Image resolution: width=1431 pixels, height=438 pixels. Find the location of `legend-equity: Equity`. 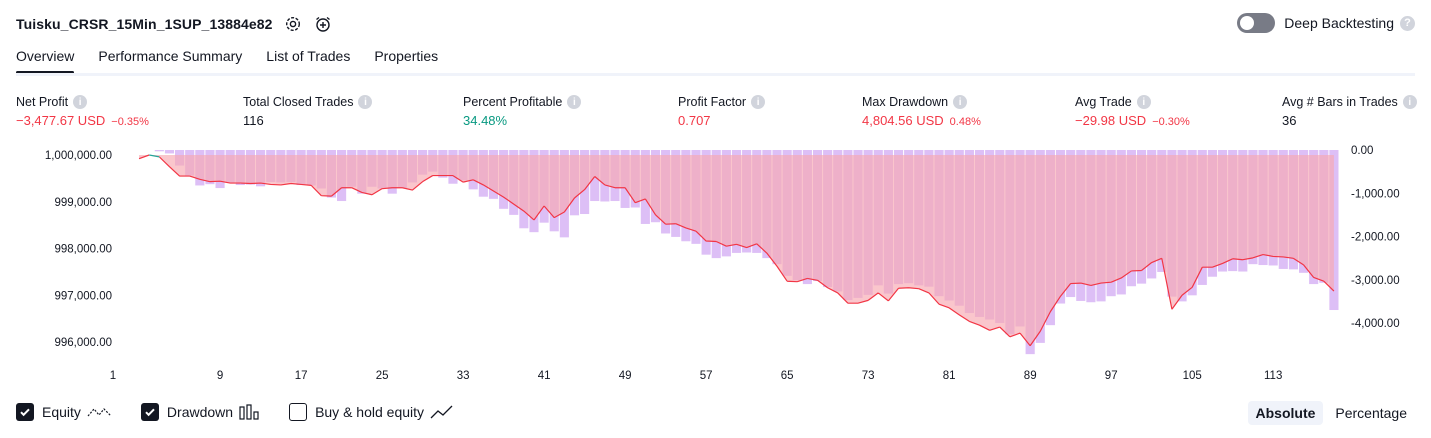

legend-equity: Equity is located at coordinates (64, 412).